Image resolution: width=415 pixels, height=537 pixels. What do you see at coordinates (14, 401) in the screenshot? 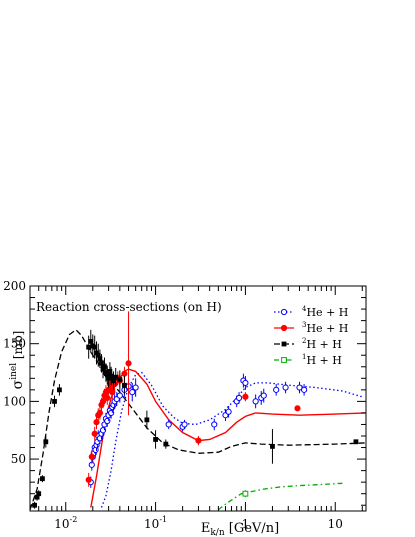
I see `y-tick-label: 100` at bounding box center [14, 401].